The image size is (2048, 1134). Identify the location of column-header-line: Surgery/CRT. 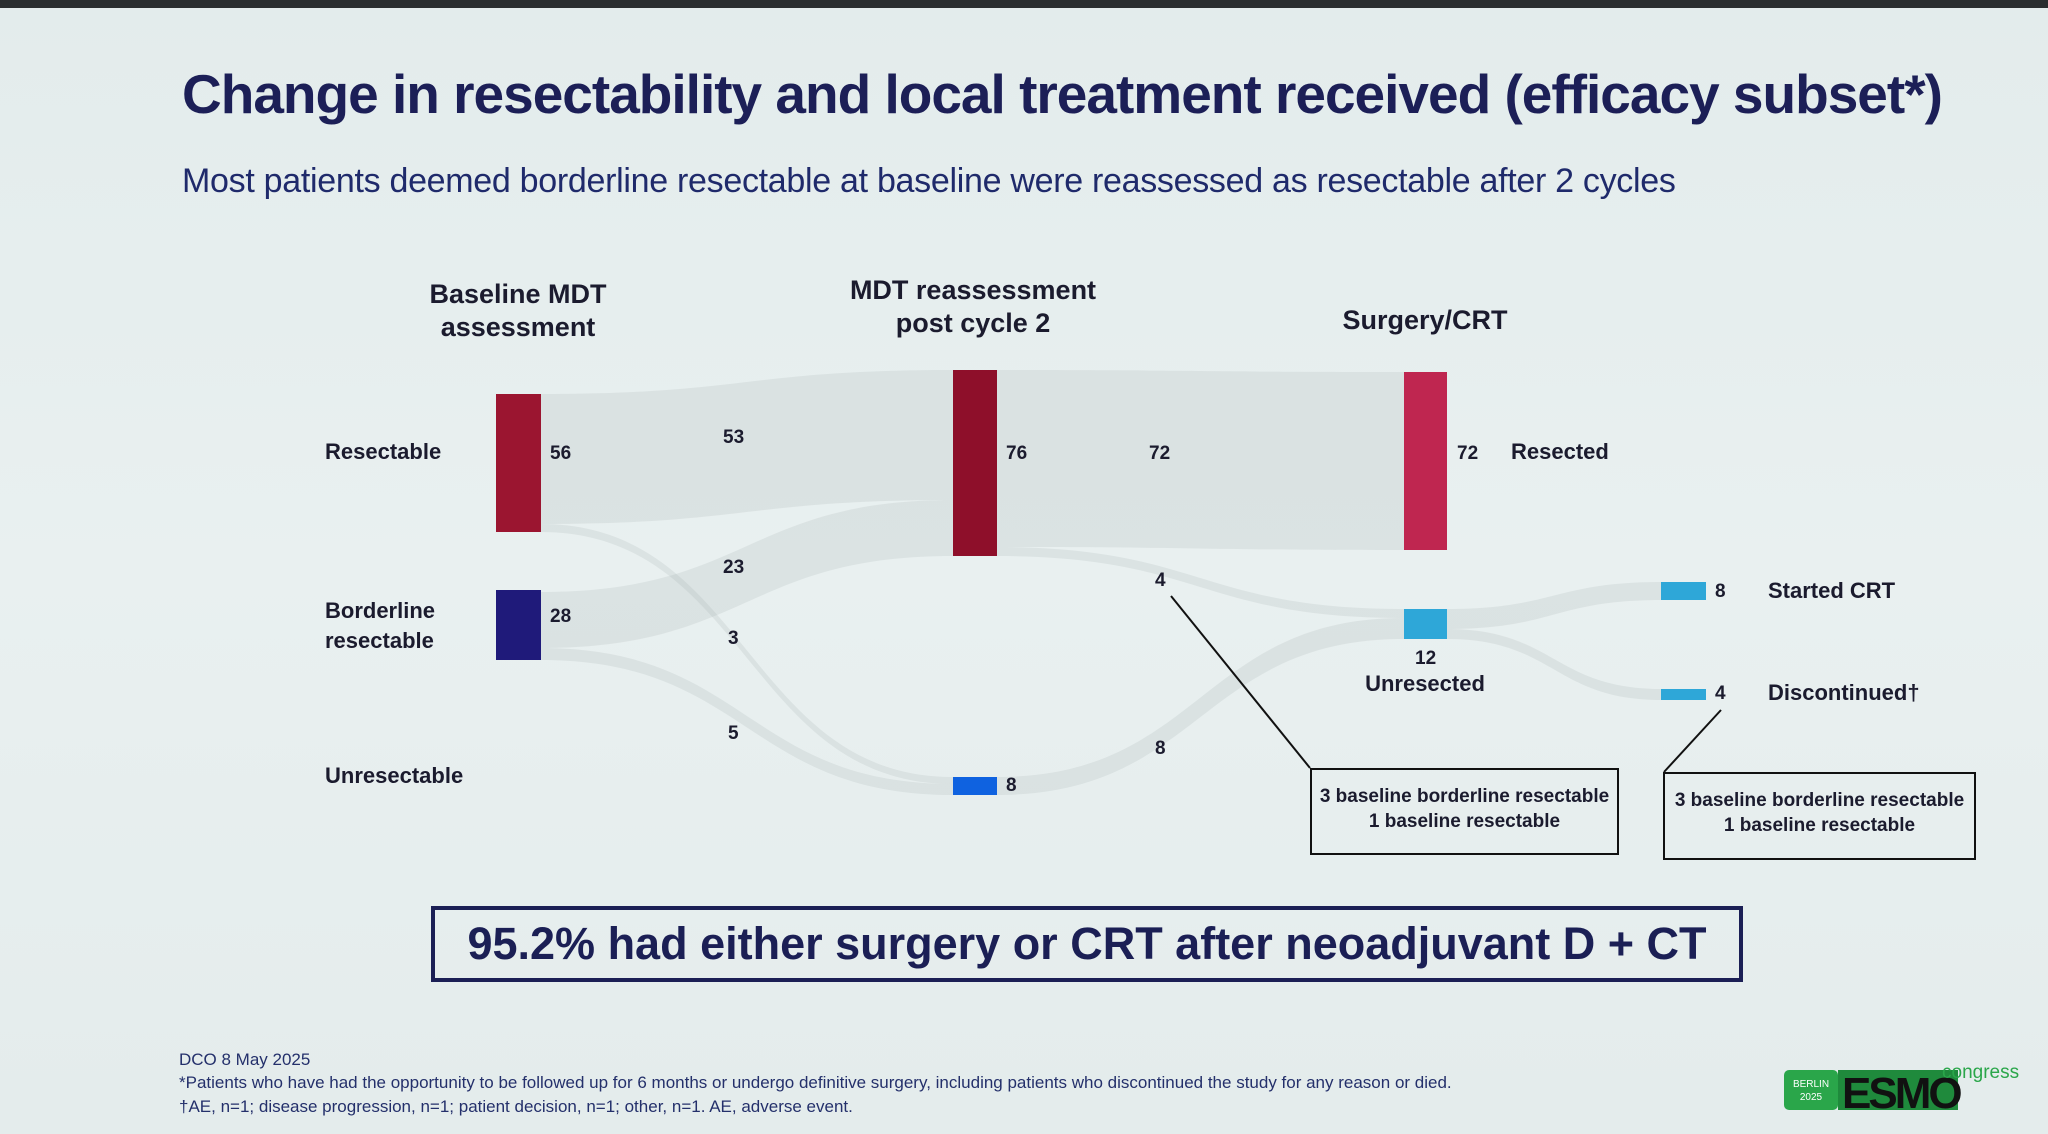
(1425, 320).